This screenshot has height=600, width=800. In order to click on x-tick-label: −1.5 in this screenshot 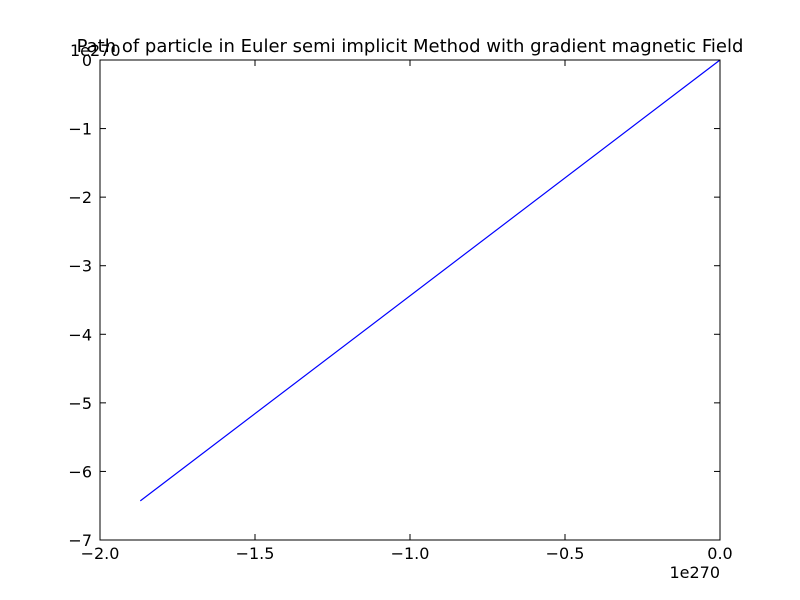, I will do `click(255, 553)`.